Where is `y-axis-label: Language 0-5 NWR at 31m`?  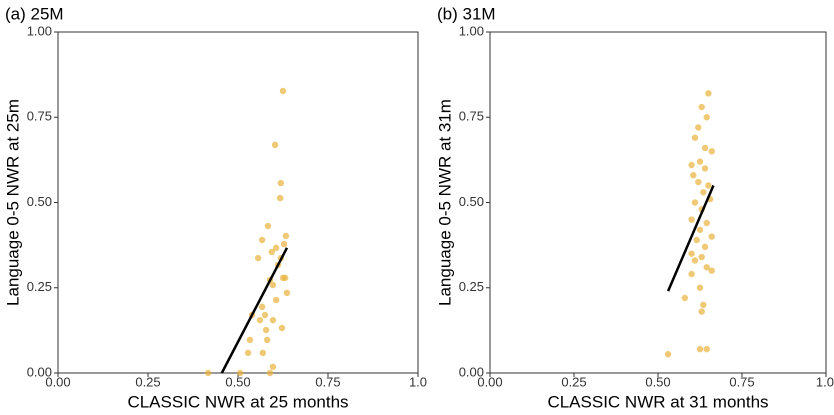 y-axis-label: Language 0-5 NWR at 31m is located at coordinates (444, 202).